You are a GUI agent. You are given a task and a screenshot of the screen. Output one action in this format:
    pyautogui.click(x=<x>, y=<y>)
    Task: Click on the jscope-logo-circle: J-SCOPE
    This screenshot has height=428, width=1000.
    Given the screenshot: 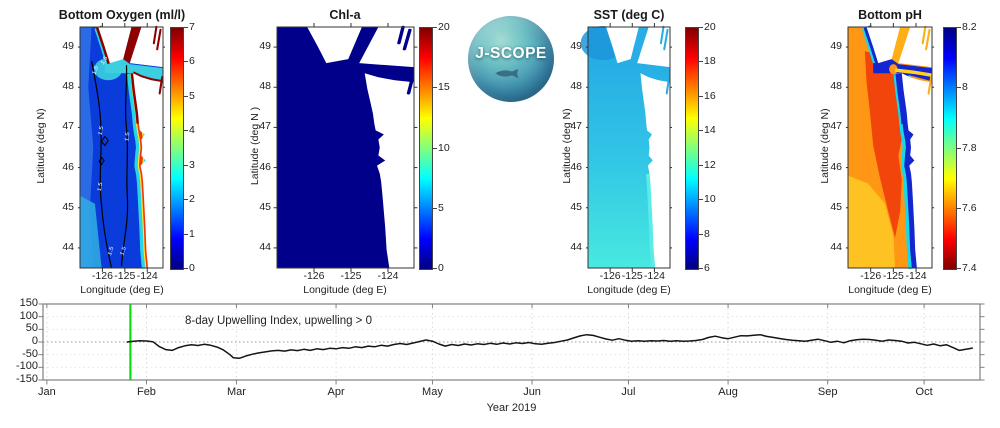 What is the action you would take?
    pyautogui.click(x=511, y=59)
    